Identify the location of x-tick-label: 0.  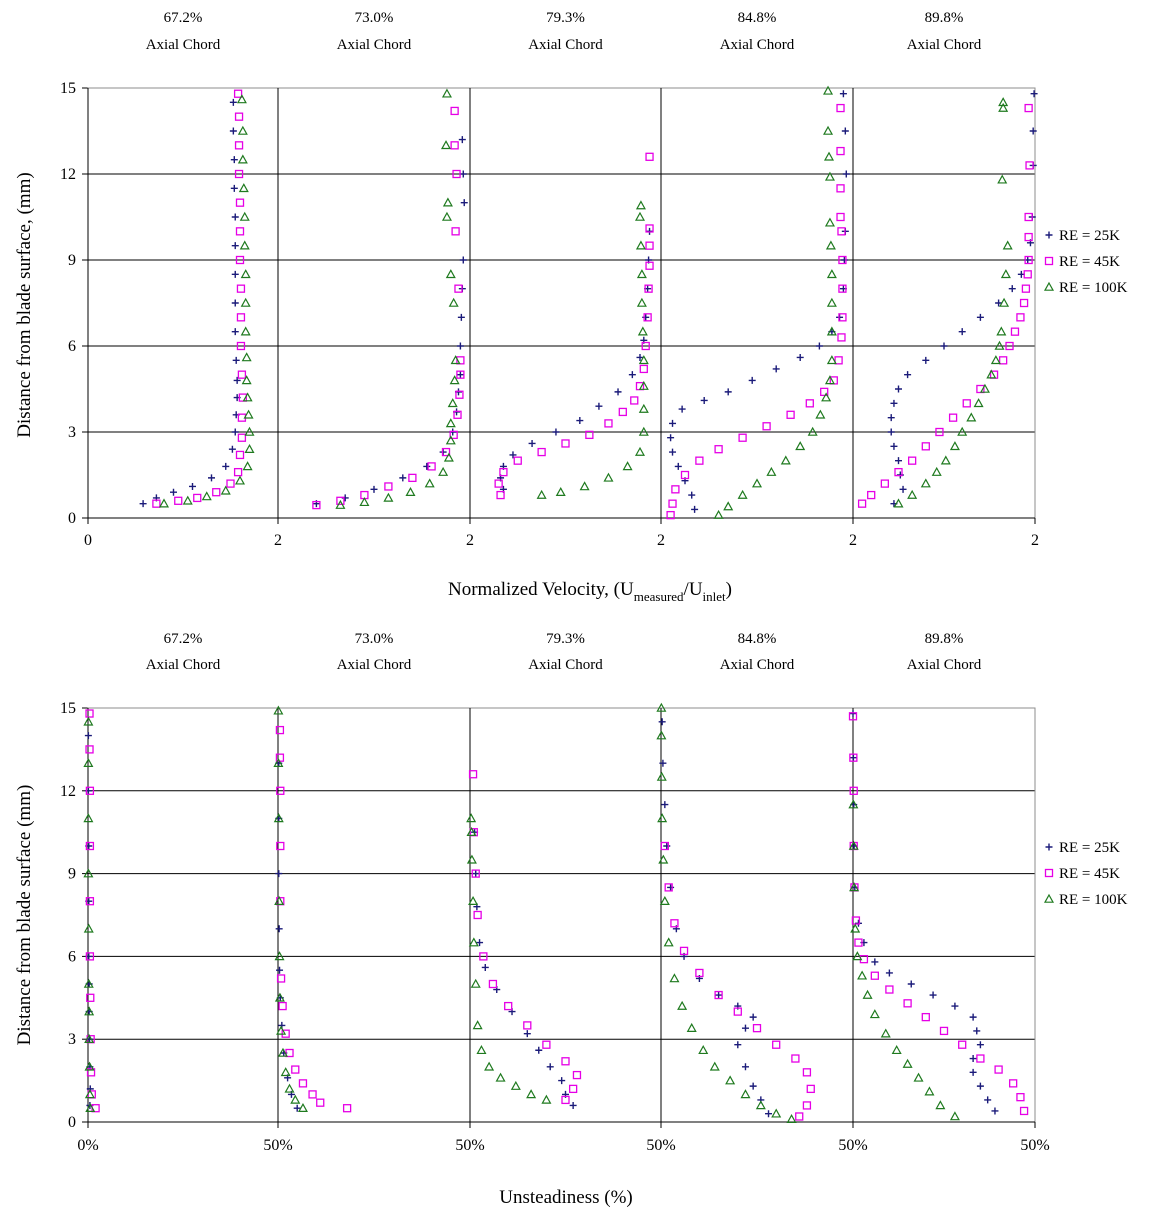
(88, 540).